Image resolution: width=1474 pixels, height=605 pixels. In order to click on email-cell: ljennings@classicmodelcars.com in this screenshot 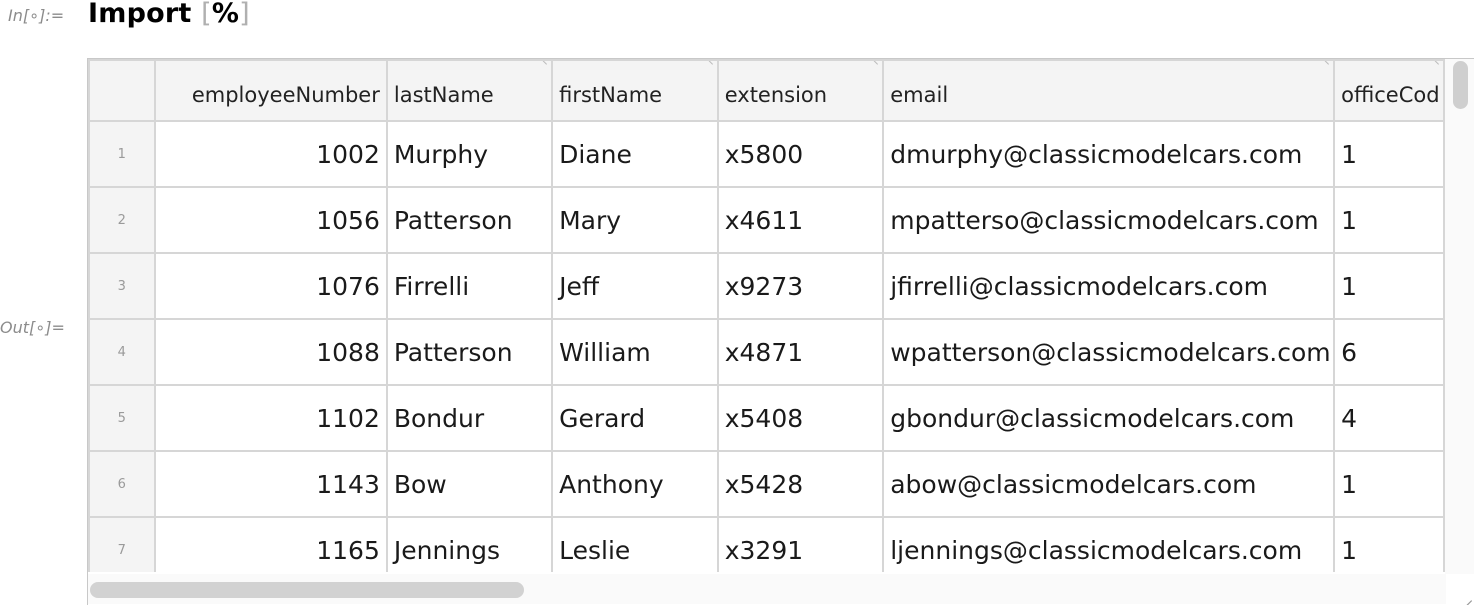, I will do `click(1109, 544)`.